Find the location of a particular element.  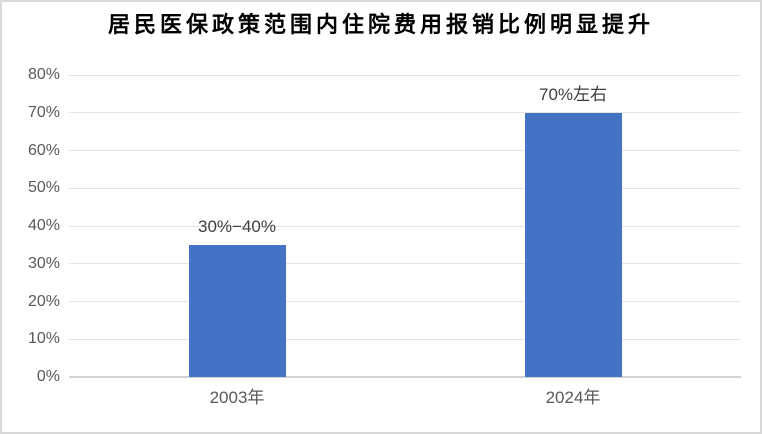

bar-data-label: 30%−40% is located at coordinates (237, 226).